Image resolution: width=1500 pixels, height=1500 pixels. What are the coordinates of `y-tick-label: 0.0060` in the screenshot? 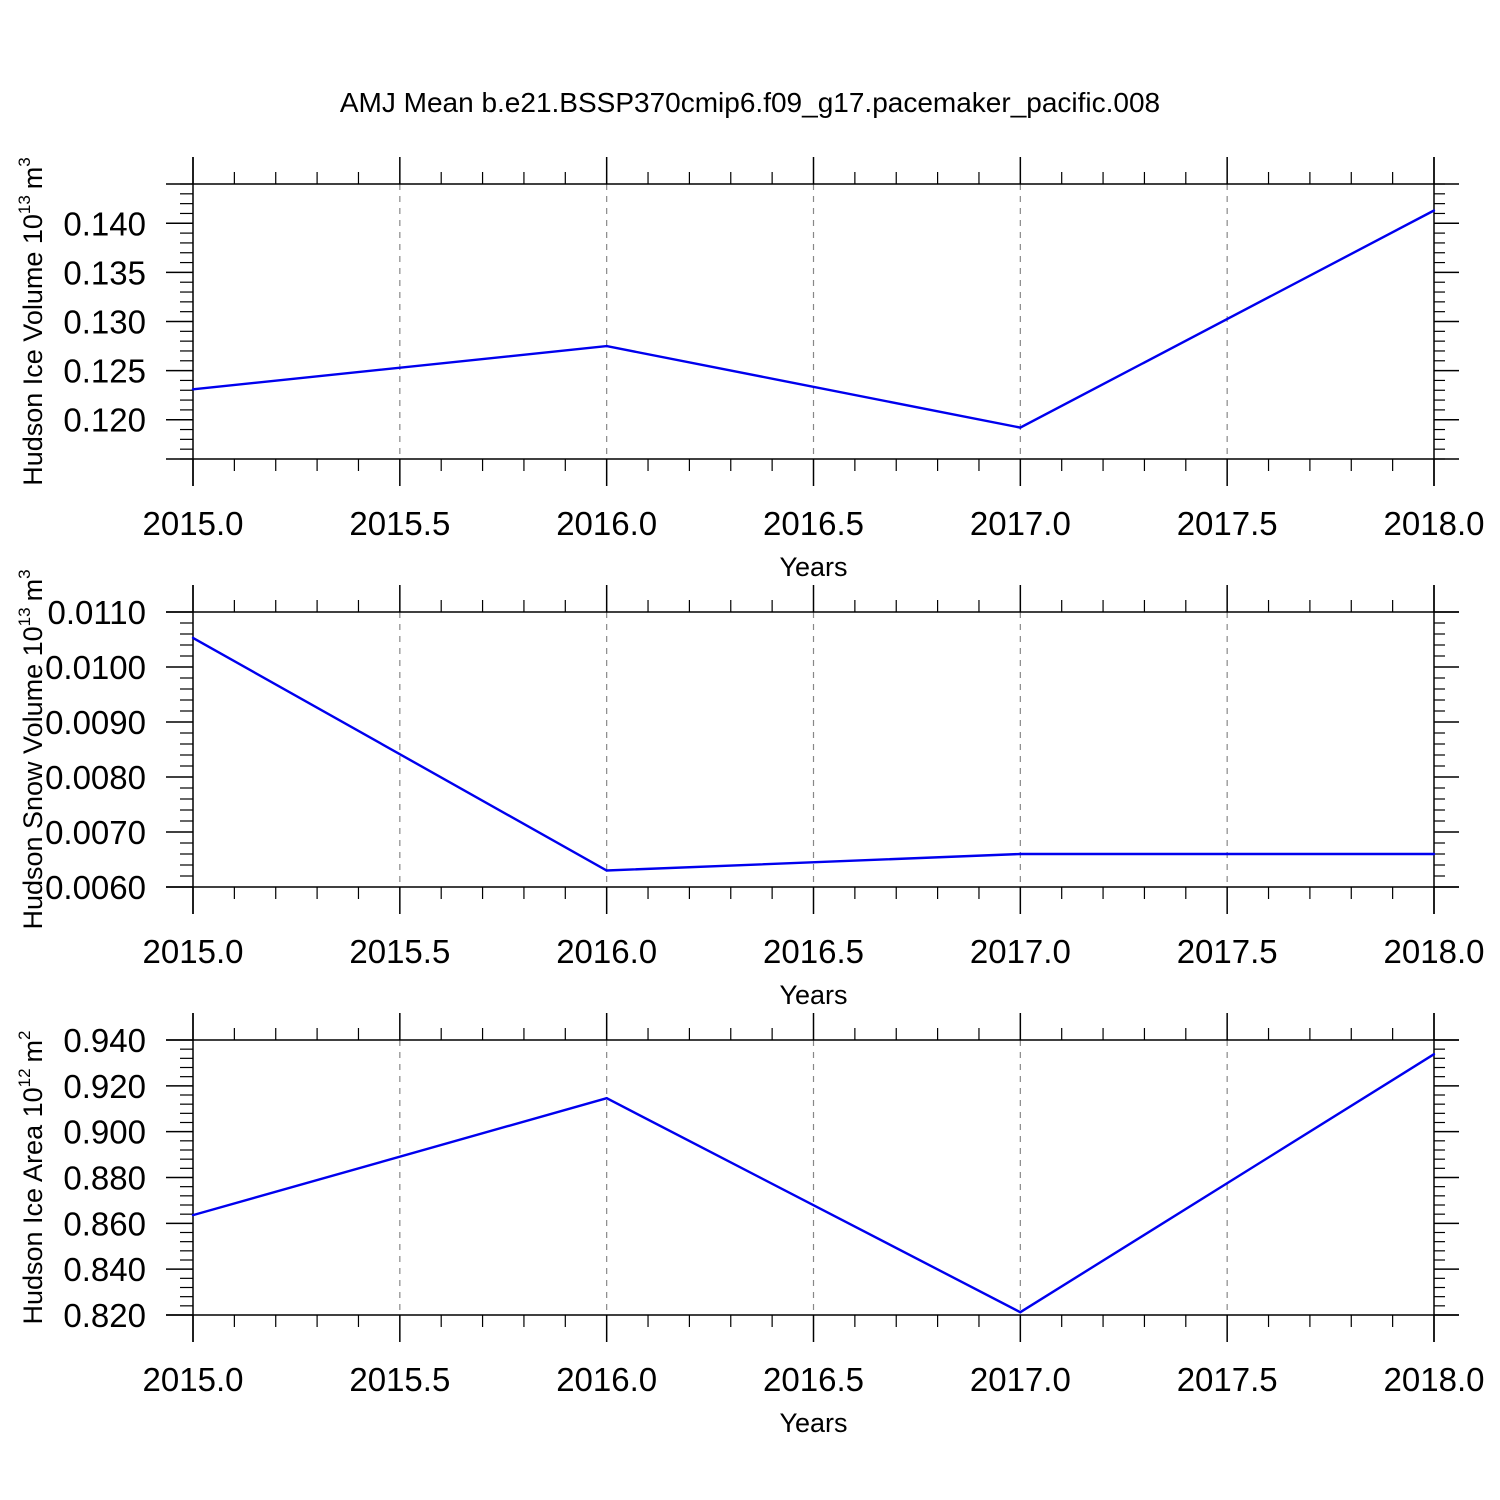 It's located at (95, 887).